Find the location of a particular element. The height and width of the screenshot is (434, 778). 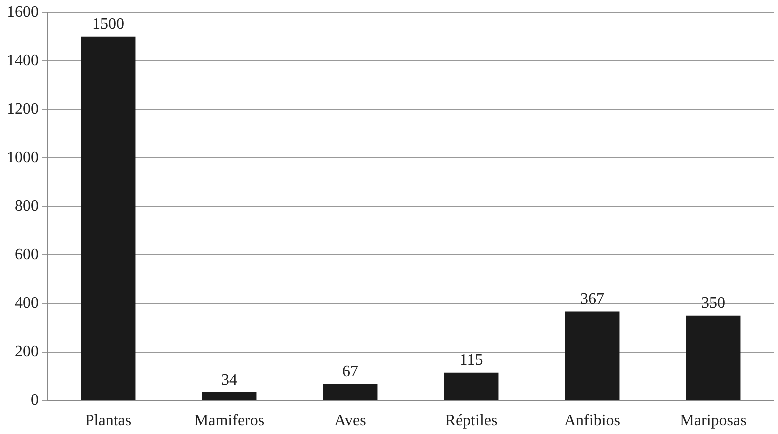

data-label: 34 is located at coordinates (230, 380).